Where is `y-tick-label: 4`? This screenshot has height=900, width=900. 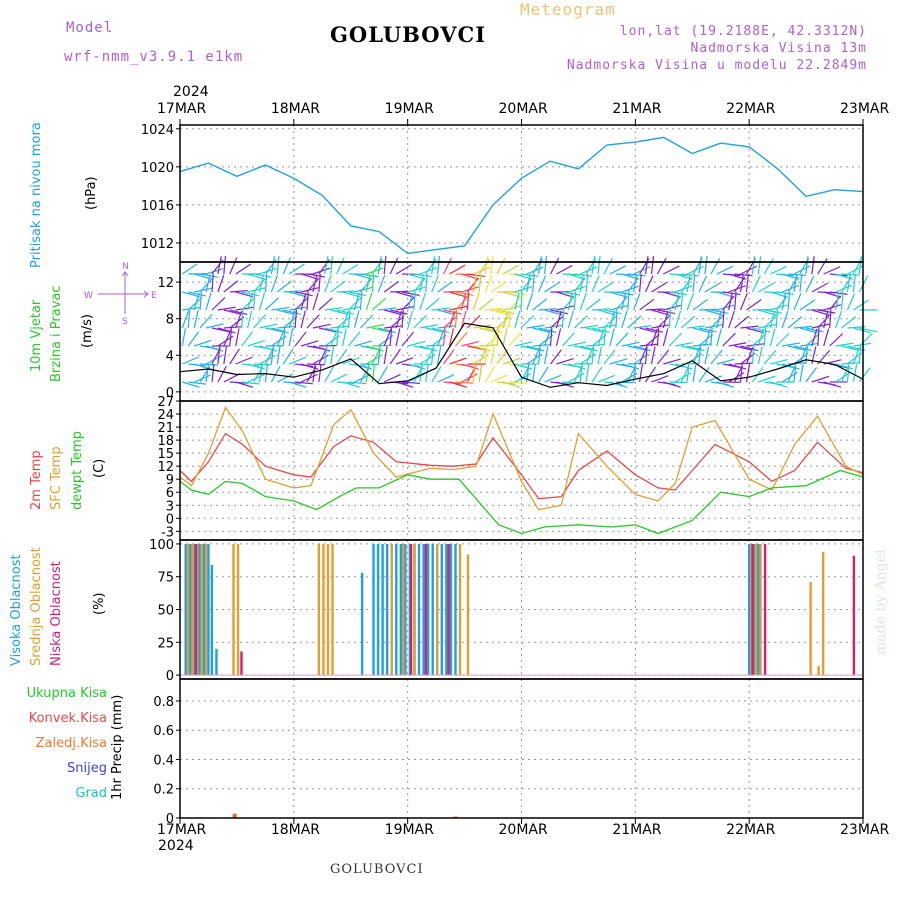
y-tick-label: 4 is located at coordinates (170, 356).